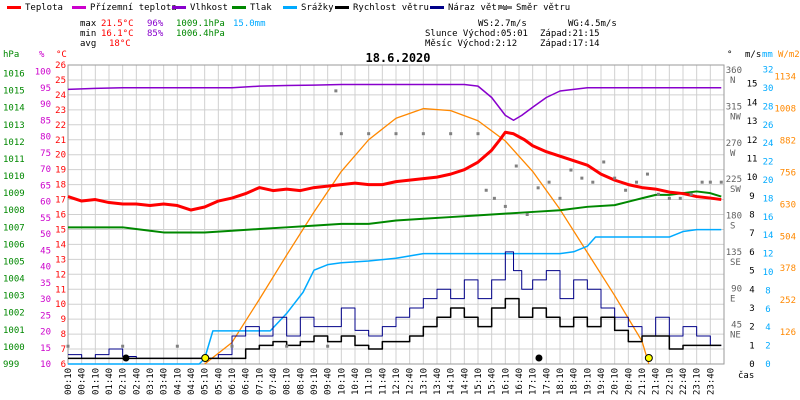  Describe the element at coordinates (14, 245) in the screenshot. I see `tick-hpa: 1006` at that location.